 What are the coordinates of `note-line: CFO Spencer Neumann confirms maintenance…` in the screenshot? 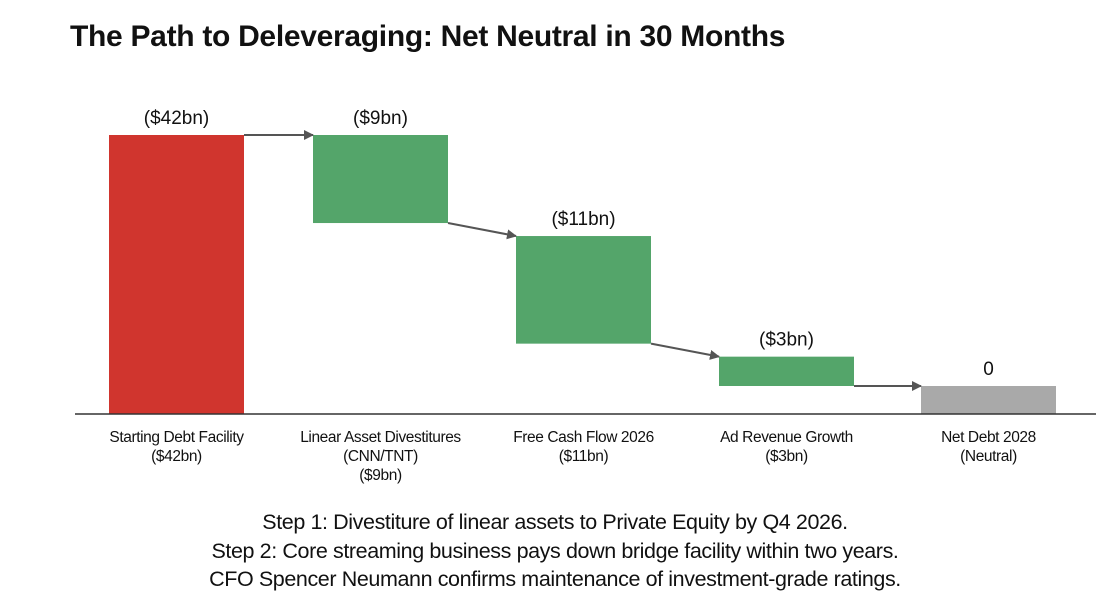 It's located at (555, 579).